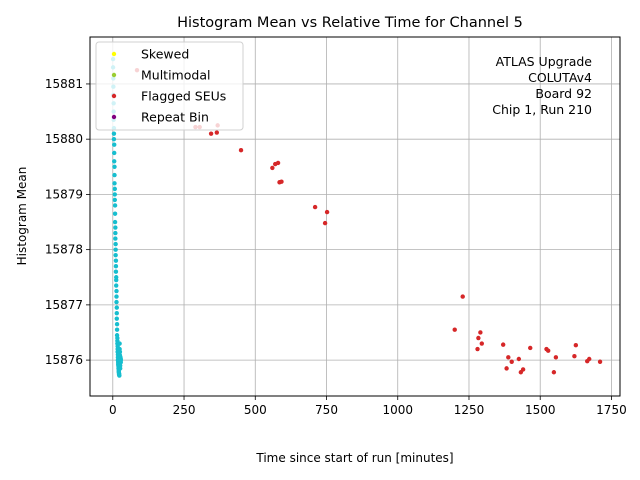  I want to click on x-tick-label: 1500, so click(540, 410).